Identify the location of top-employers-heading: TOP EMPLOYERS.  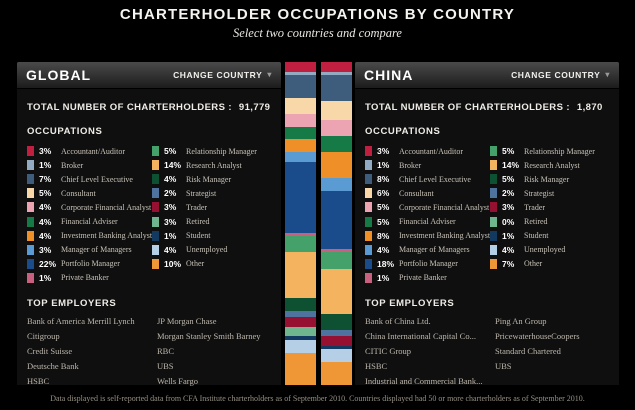
(410, 303).